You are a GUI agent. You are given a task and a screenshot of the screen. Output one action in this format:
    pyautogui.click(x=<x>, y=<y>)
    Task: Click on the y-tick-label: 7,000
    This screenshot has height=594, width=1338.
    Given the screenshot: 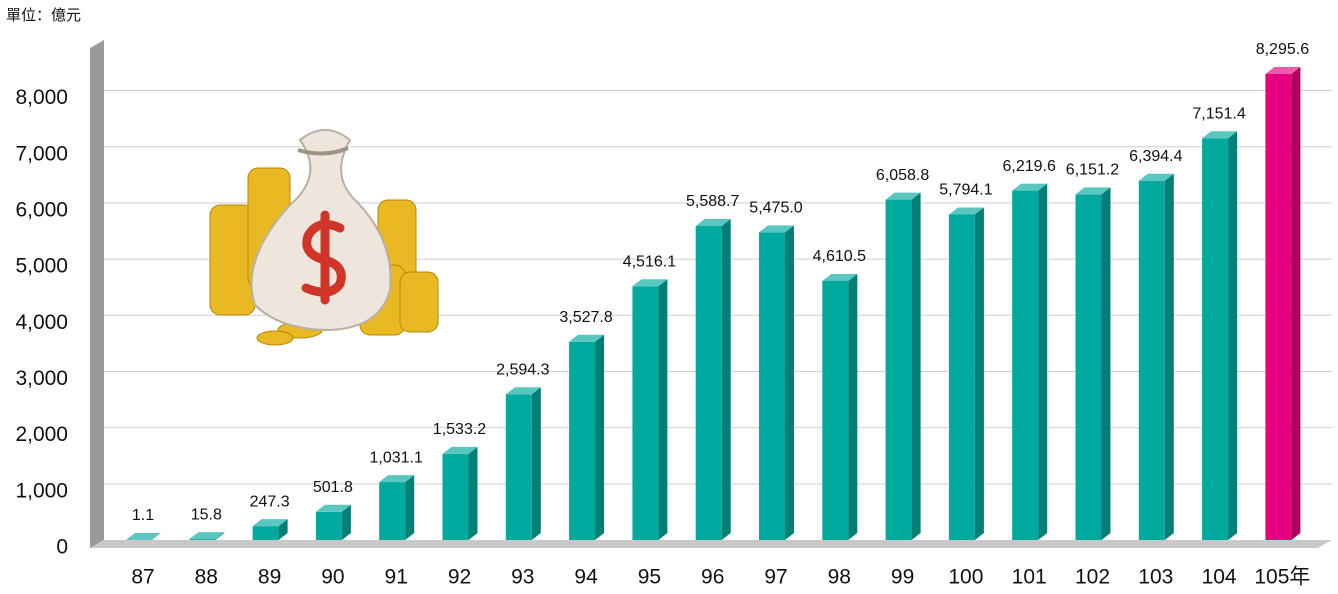 What is the action you would take?
    pyautogui.click(x=41, y=153)
    